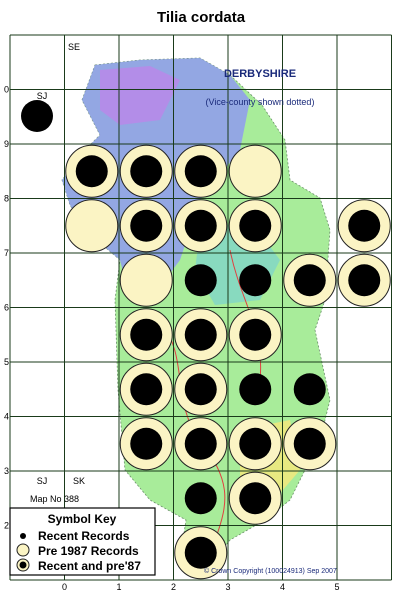  Describe the element at coordinates (6, 308) in the screenshot. I see `y-axis-label: 6` at that location.